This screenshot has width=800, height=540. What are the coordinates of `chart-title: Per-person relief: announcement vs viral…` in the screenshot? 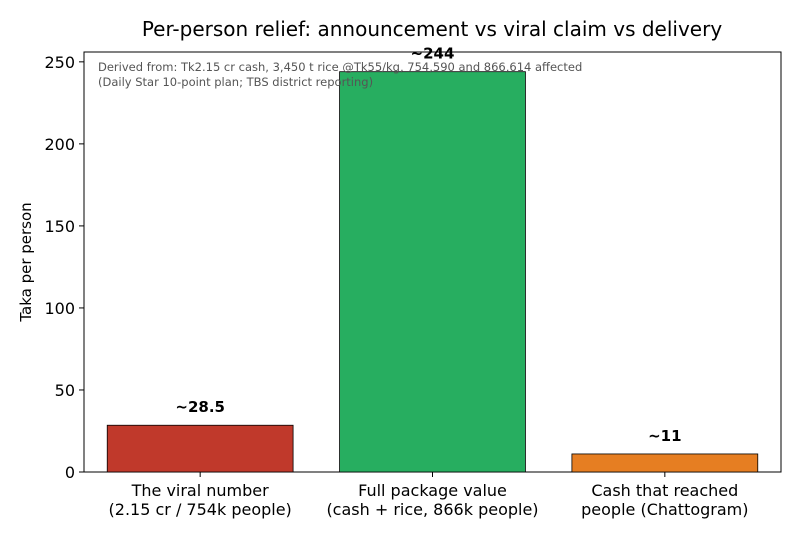 It's located at (432, 29).